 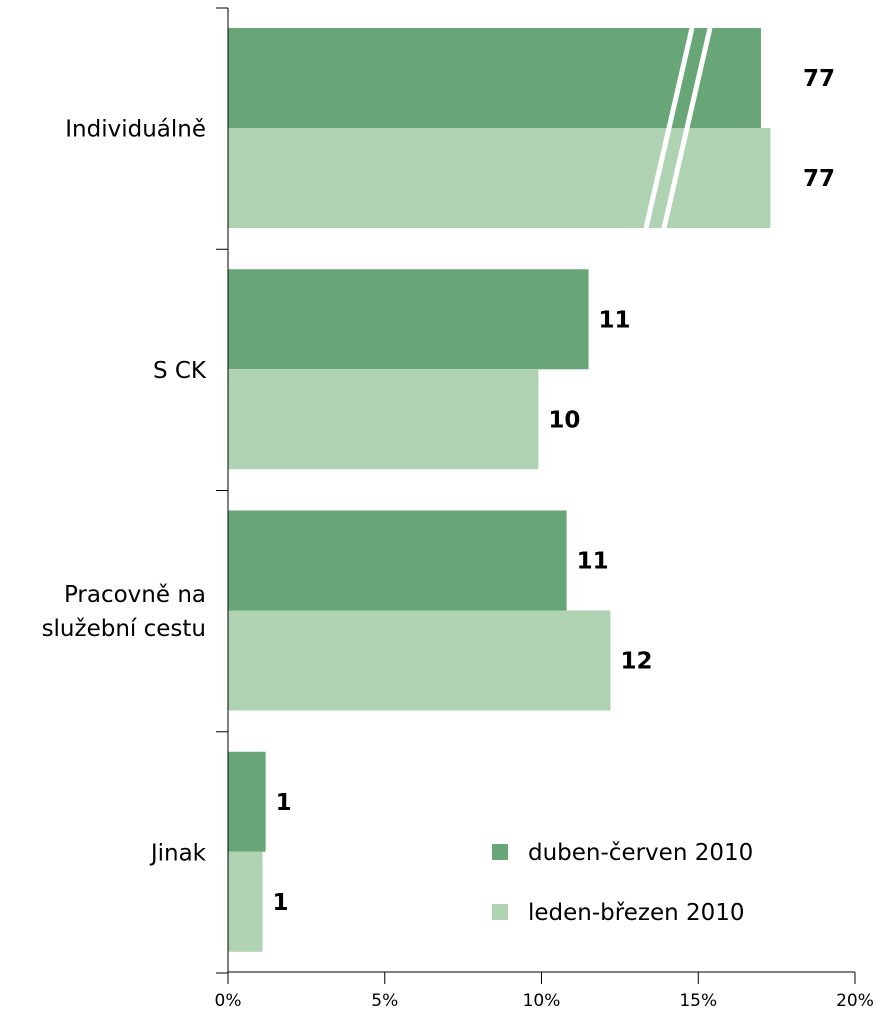 What do you see at coordinates (135, 595) in the screenshot?
I see `category-label-3-line-1: Pracovně na` at bounding box center [135, 595].